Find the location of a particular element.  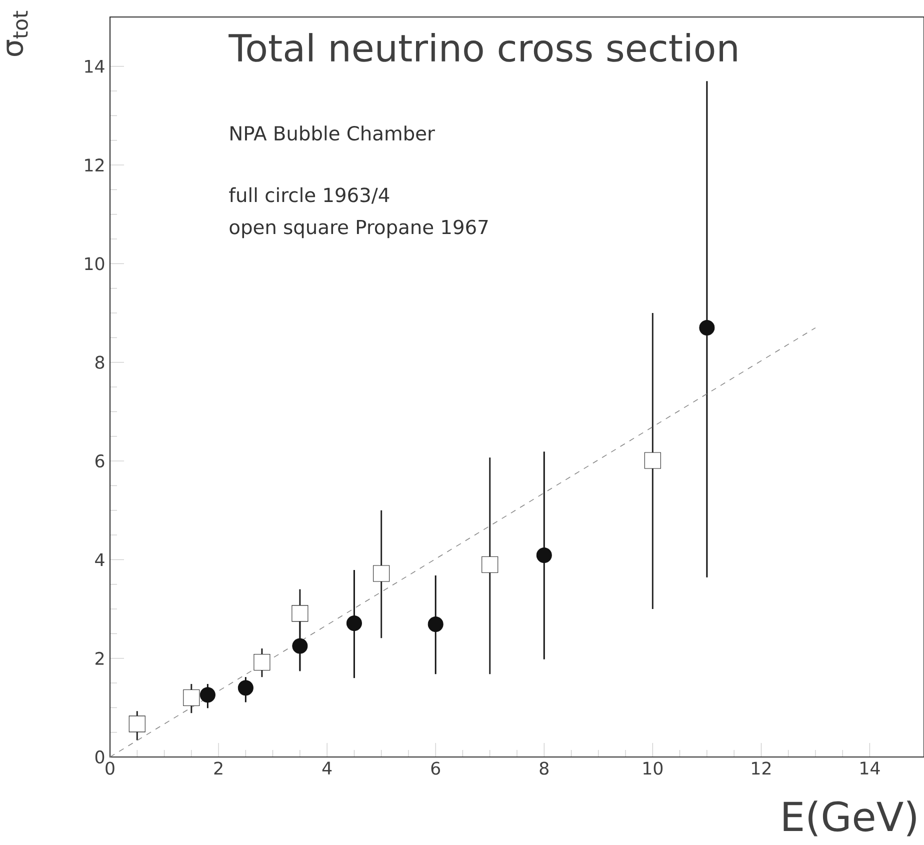

y-tick-label: 14 is located at coordinates (94, 66).